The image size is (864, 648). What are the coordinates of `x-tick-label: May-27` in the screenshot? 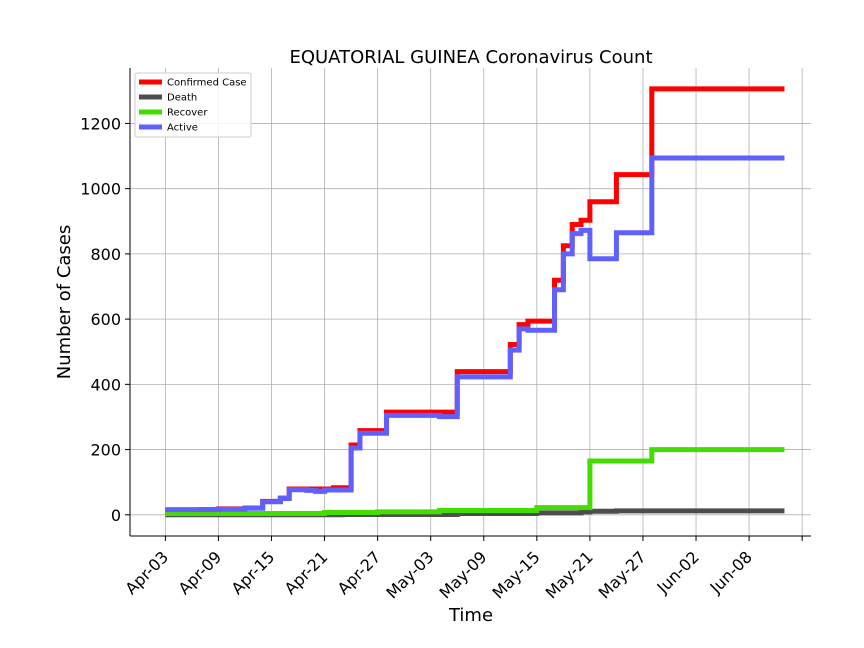 It's located at (622, 574).